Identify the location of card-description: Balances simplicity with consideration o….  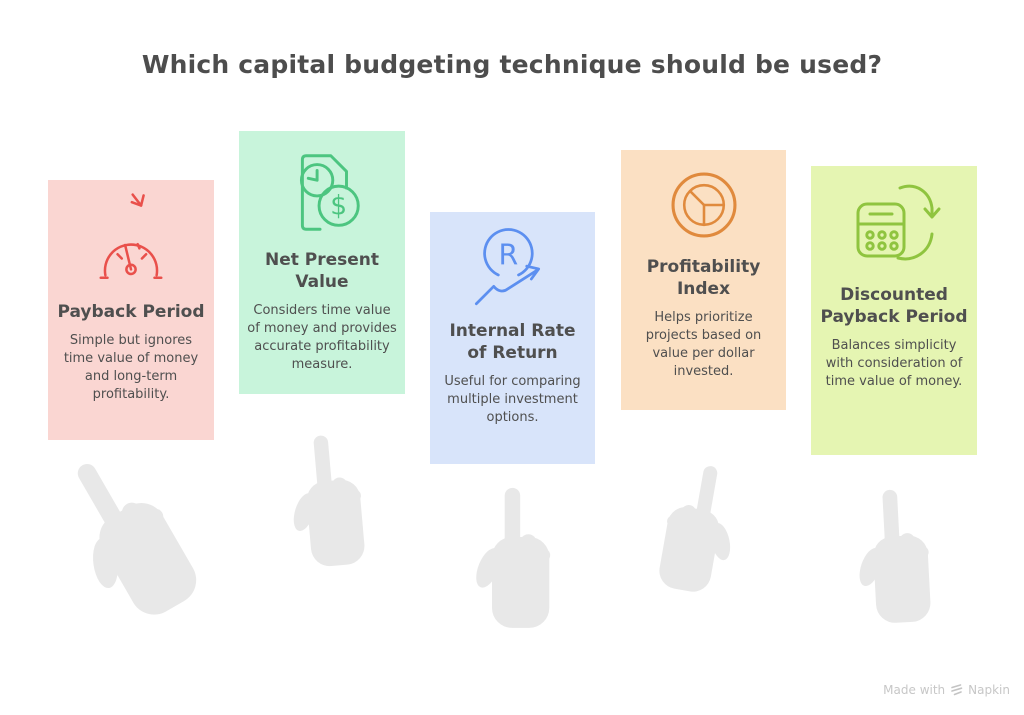
(894, 364).